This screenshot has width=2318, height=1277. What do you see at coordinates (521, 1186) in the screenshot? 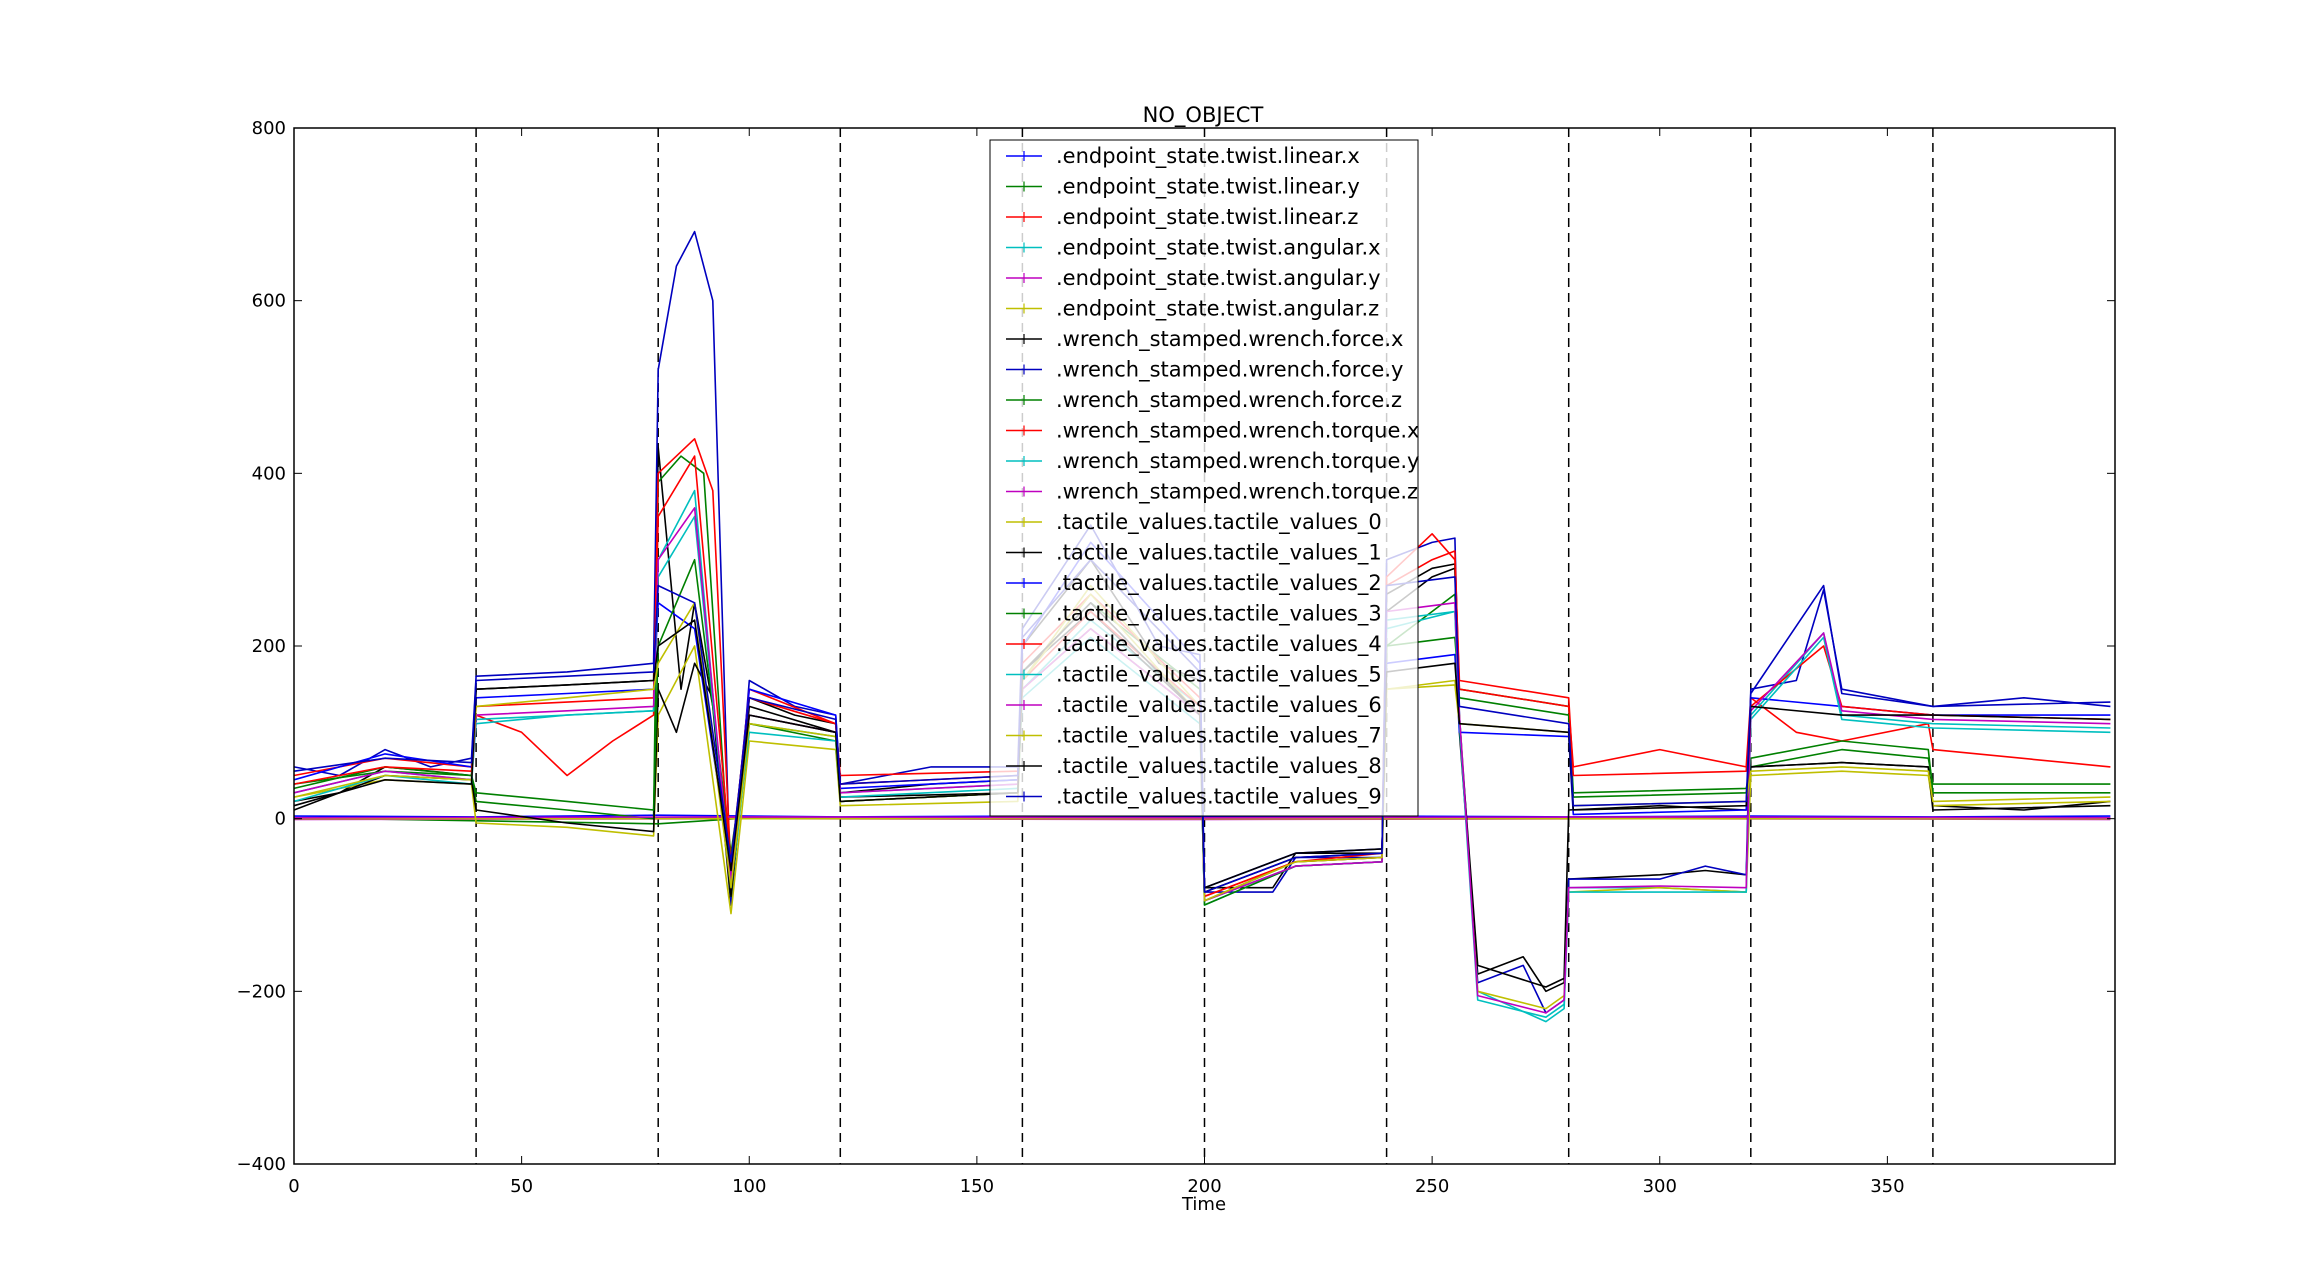
I see `x-tick-label: 50` at bounding box center [521, 1186].